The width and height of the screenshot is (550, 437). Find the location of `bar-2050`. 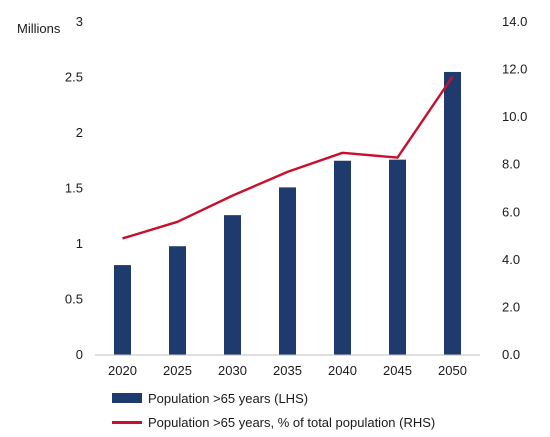

bar-2050 is located at coordinates (452, 213).